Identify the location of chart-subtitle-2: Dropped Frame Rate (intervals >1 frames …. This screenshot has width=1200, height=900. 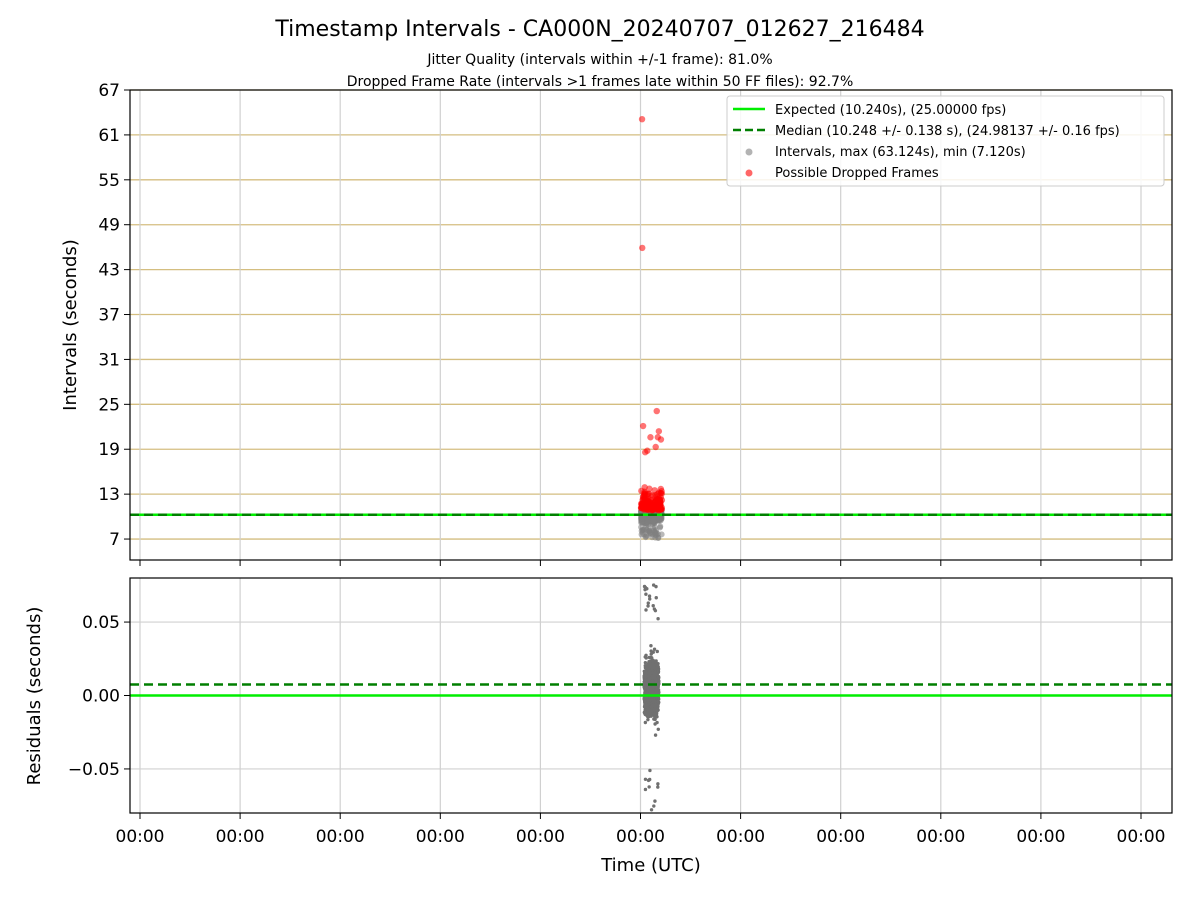
(600, 82).